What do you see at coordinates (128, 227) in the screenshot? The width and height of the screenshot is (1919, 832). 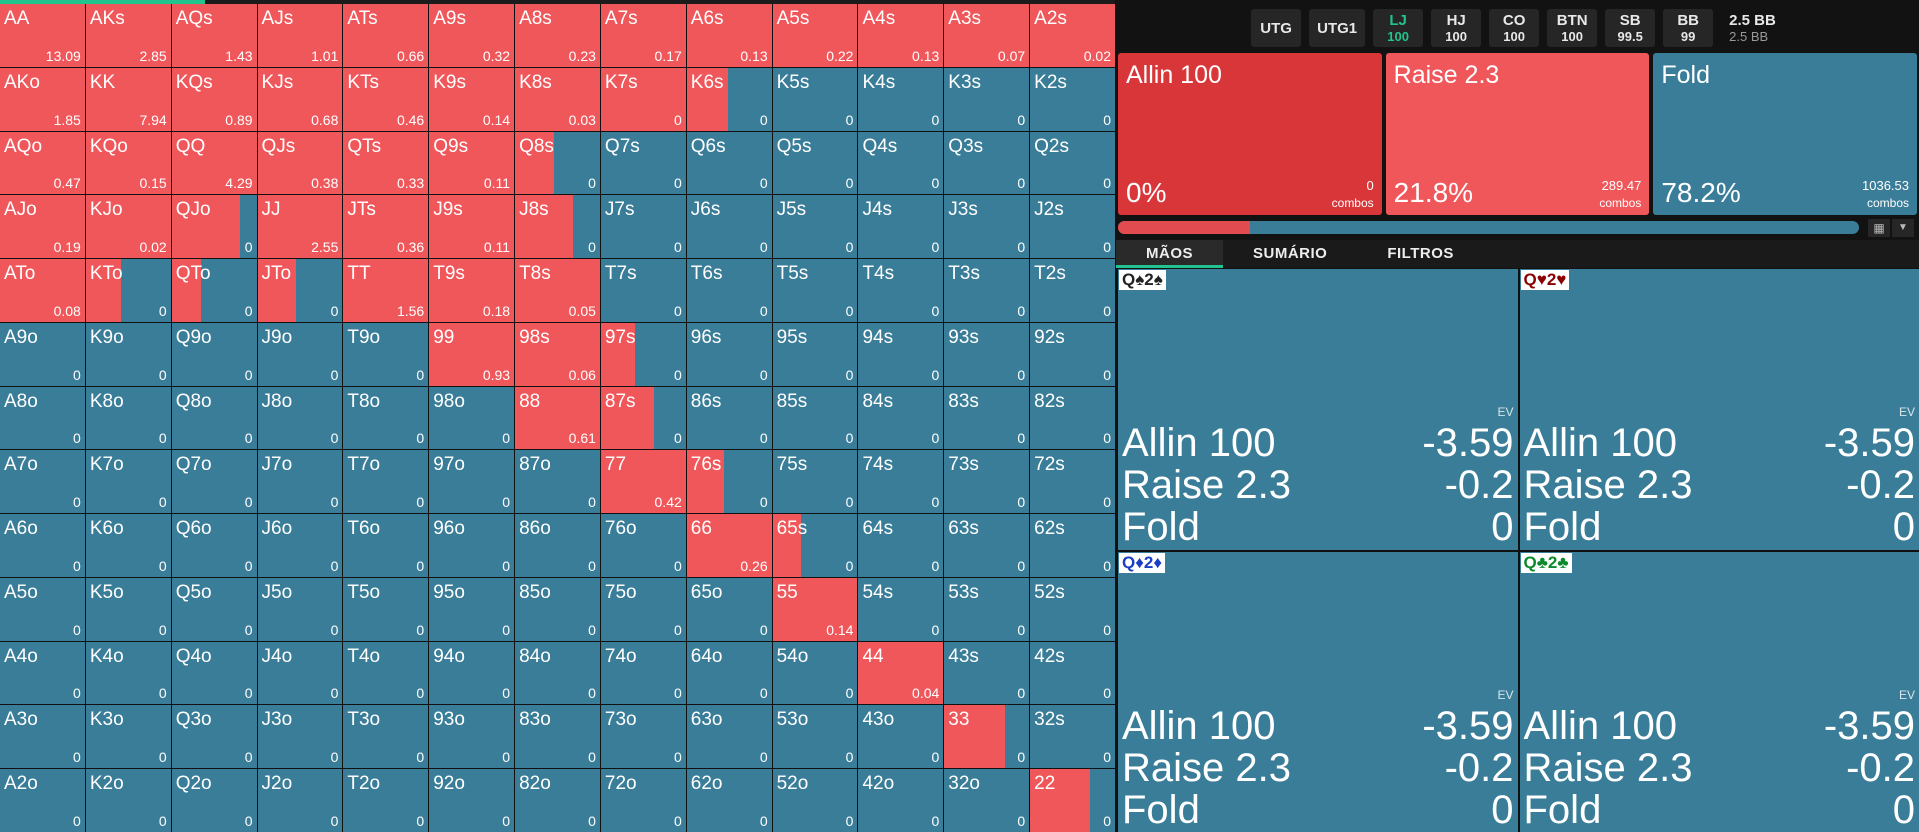 I see `range-cell-KJo: KJo 0.02` at bounding box center [128, 227].